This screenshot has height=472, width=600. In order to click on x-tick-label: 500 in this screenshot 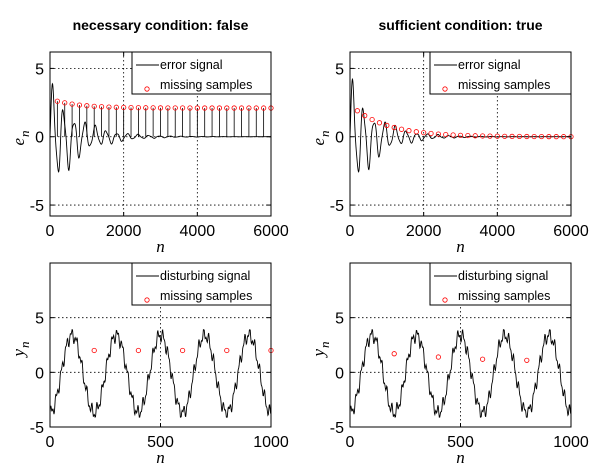, I will do `click(160, 442)`.